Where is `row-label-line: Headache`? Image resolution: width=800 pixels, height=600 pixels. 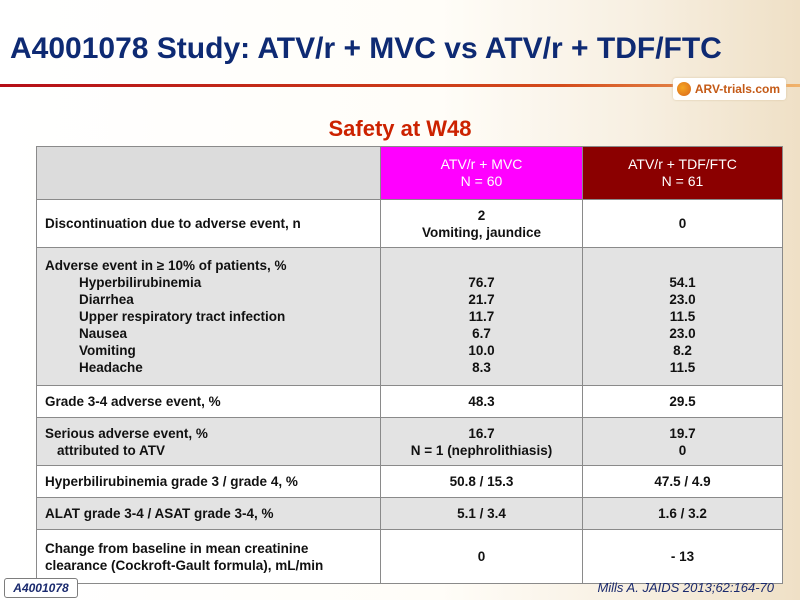 row-label-line: Headache is located at coordinates (111, 367).